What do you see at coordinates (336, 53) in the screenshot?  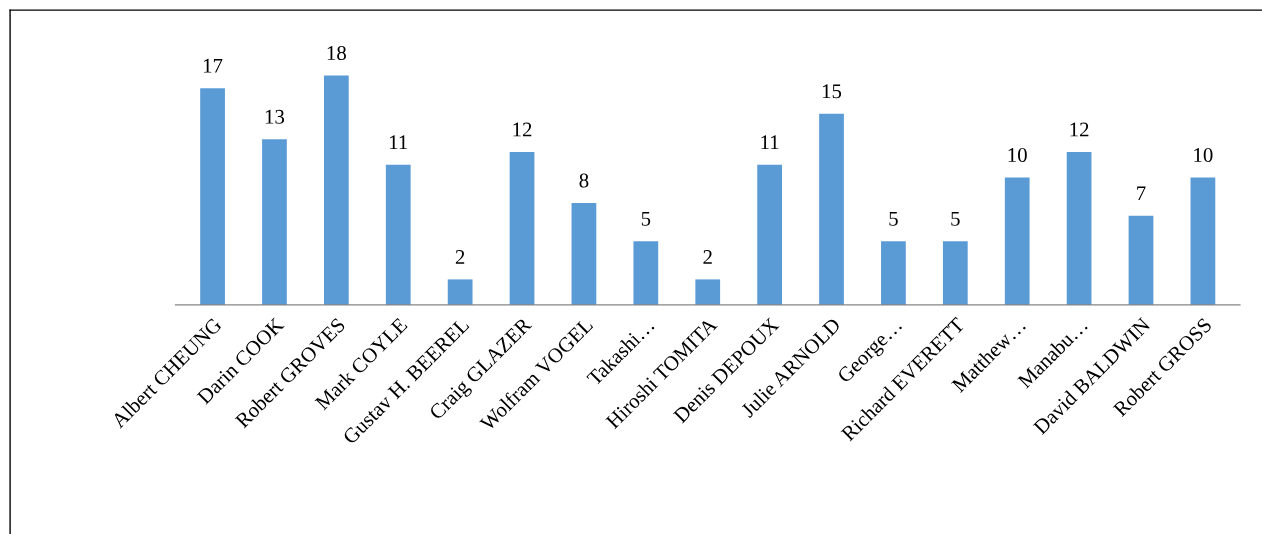 I see `data-label: 18` at bounding box center [336, 53].